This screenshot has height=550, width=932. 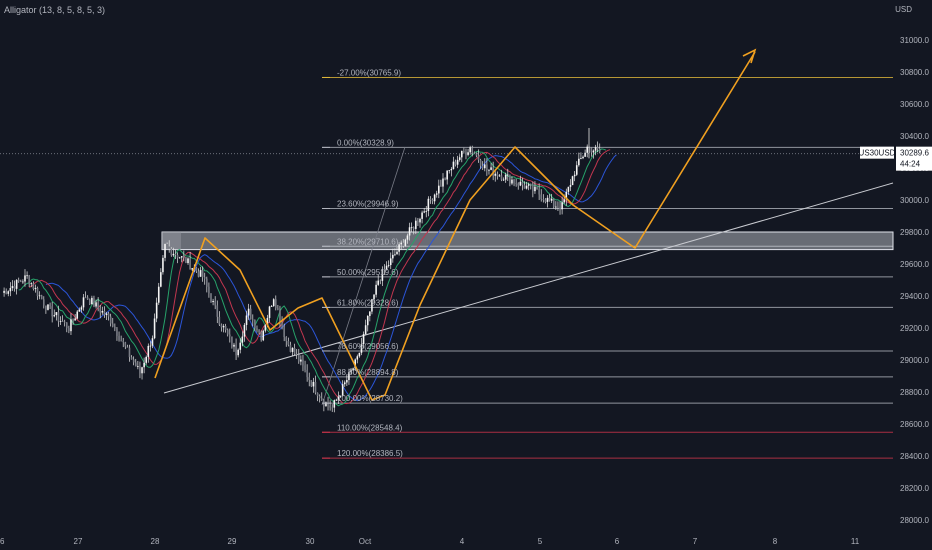 What do you see at coordinates (363, 276) in the screenshot?
I see `fib-diagonal-line` at bounding box center [363, 276].